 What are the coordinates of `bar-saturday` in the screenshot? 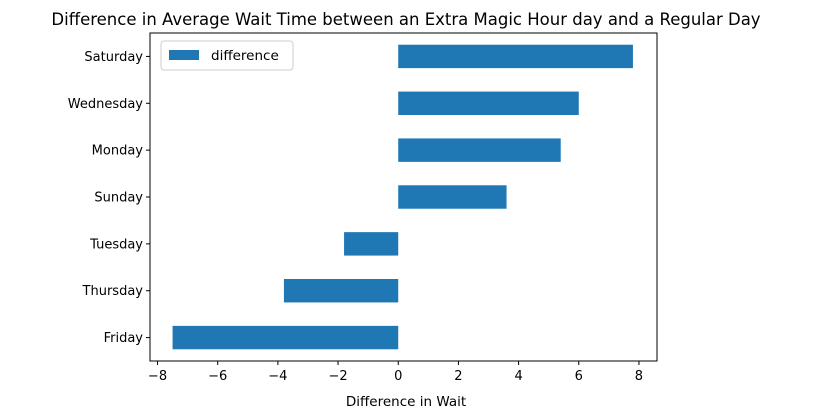 It's located at (515, 56).